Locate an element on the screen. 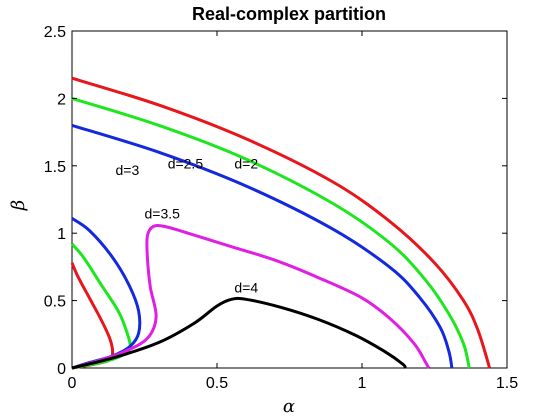  y-tick-label: 2 is located at coordinates (61, 99).